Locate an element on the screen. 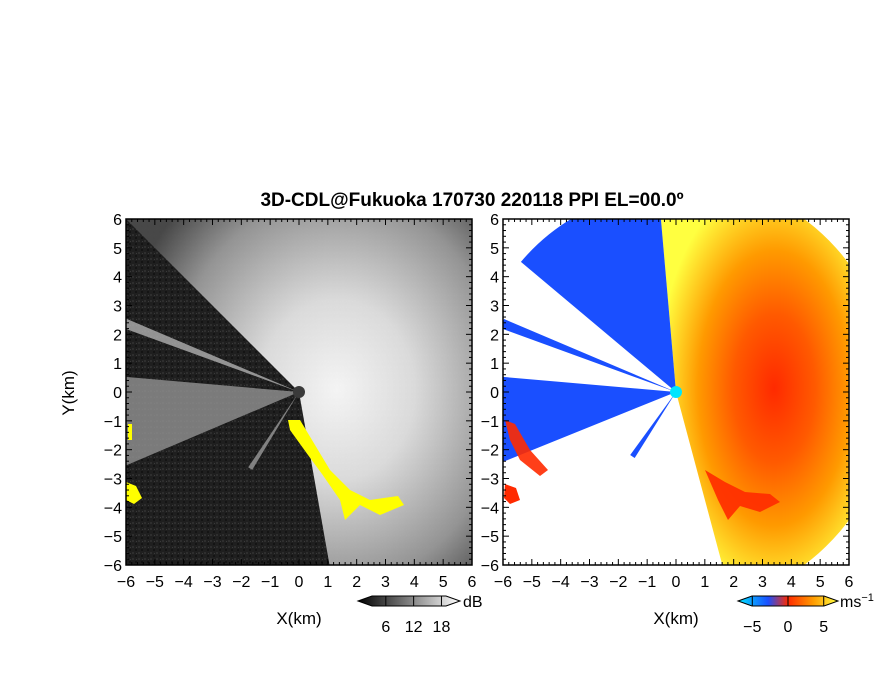 The image size is (880, 680). reflectivity-beam-nw is located at coordinates (212, 355).